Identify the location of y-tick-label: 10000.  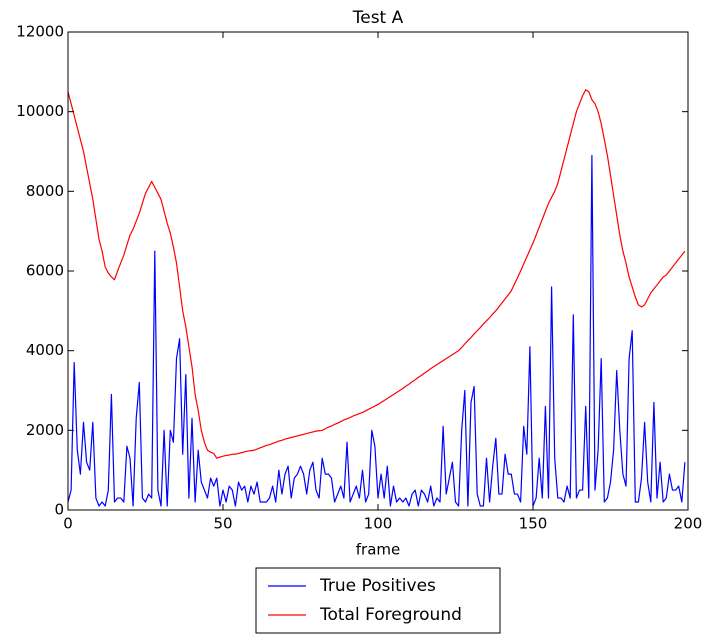
(40, 111).